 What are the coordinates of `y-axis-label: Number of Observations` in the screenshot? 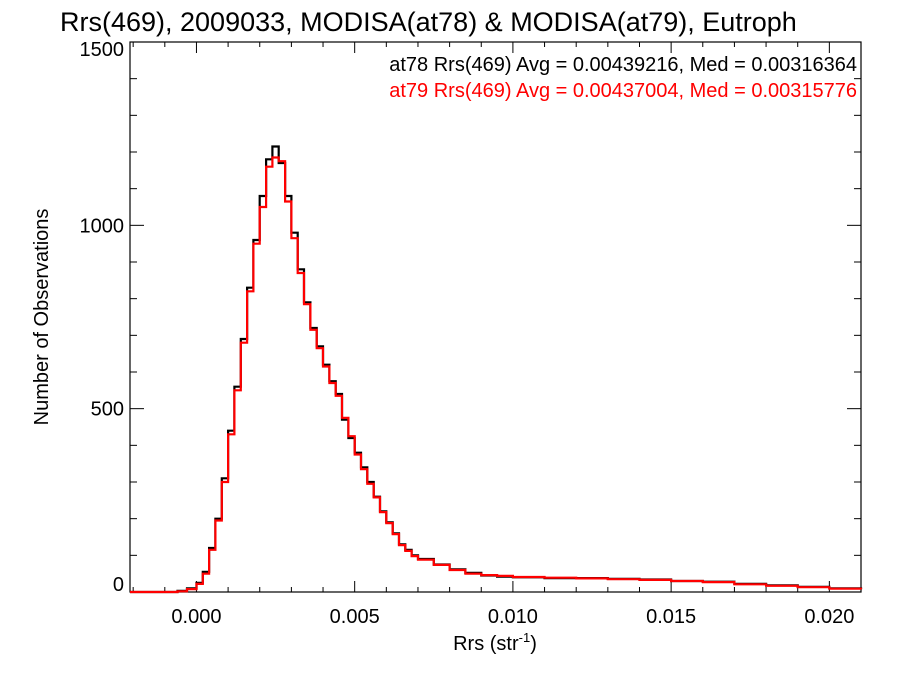 It's located at (42, 317).